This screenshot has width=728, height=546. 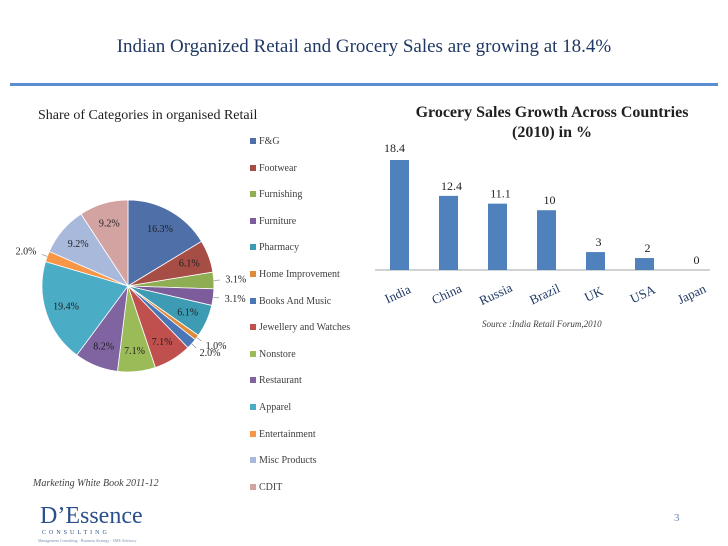 I want to click on source-footnote: Marketing White Book 2011-12, so click(x=96, y=483).